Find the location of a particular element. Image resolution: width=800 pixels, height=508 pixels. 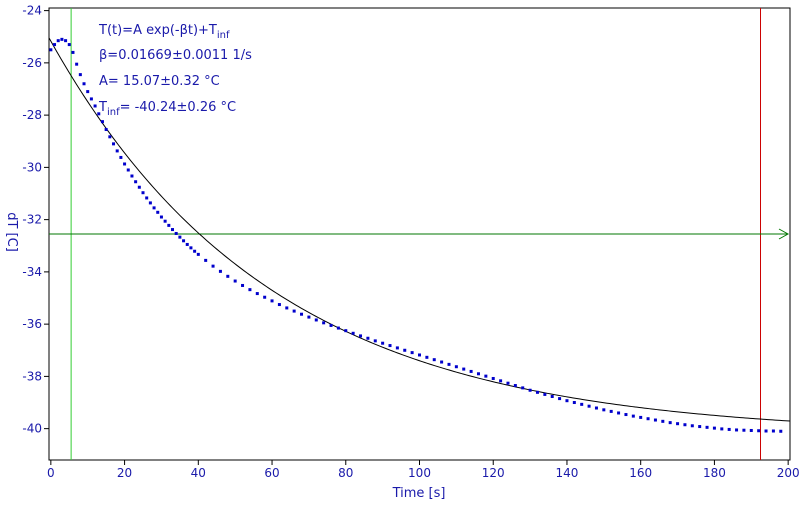

y-tick-label: -30 is located at coordinates (32, 167).